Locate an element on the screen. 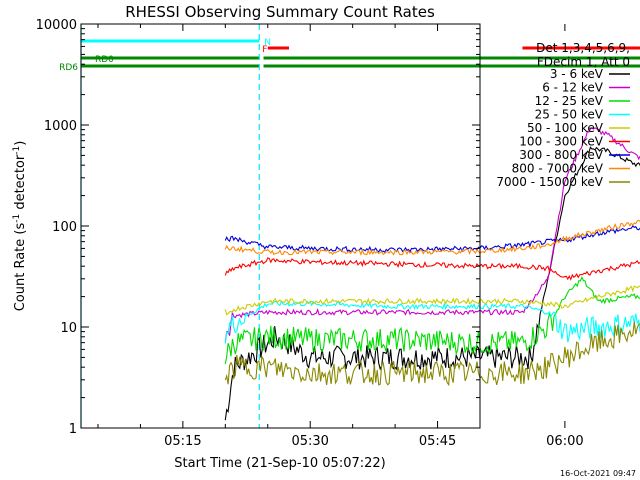  legend-entry-label: 3 - 6 keV is located at coordinates (577, 74).